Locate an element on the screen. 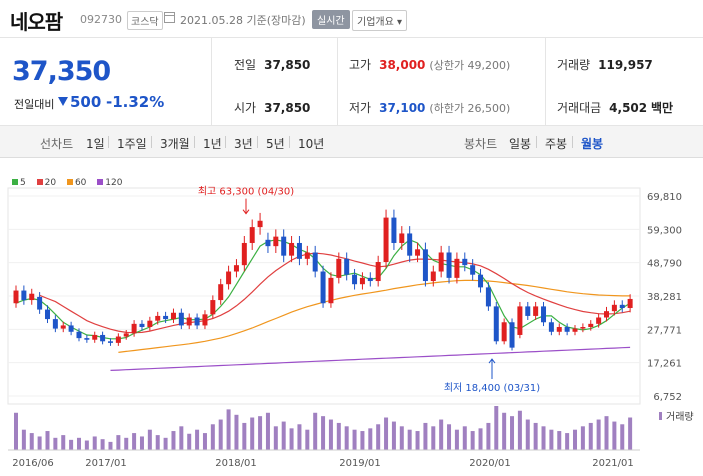 This screenshot has width=703, height=476. period-1d: 1일 is located at coordinates (95, 144).